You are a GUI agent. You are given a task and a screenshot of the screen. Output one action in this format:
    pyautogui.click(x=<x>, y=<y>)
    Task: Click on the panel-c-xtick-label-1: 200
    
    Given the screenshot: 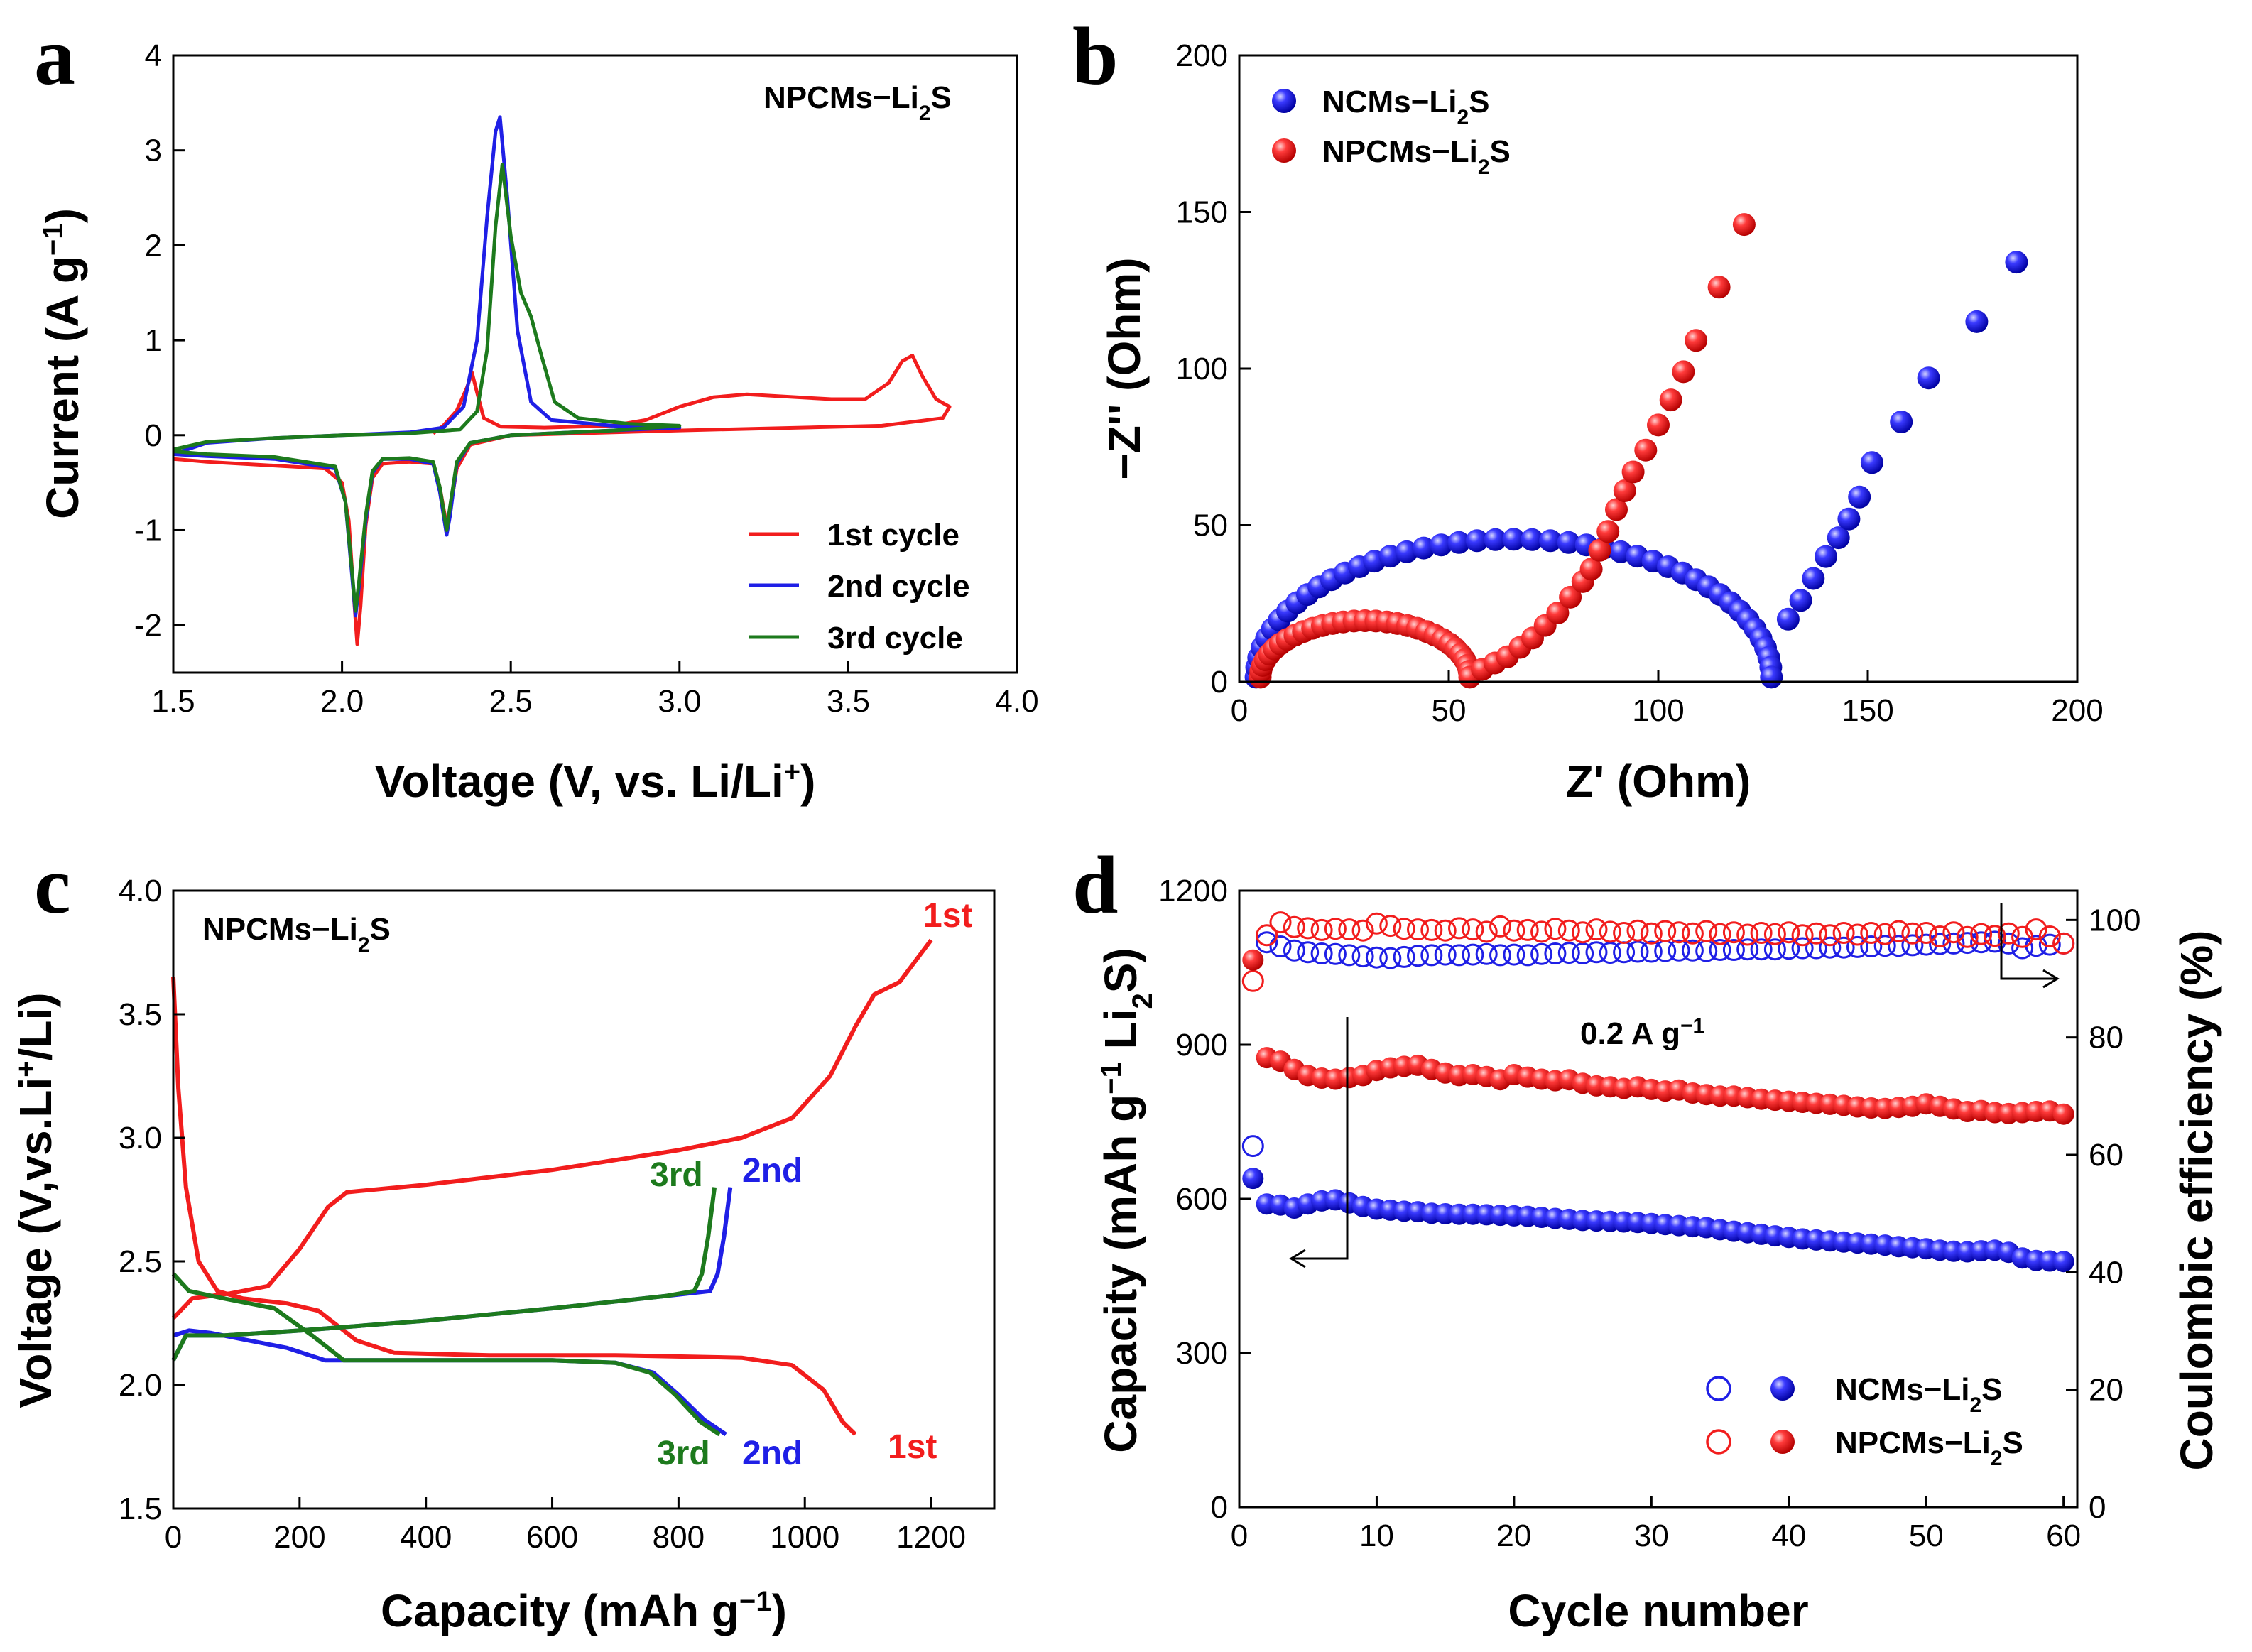 What is the action you would take?
    pyautogui.click(x=299, y=1537)
    